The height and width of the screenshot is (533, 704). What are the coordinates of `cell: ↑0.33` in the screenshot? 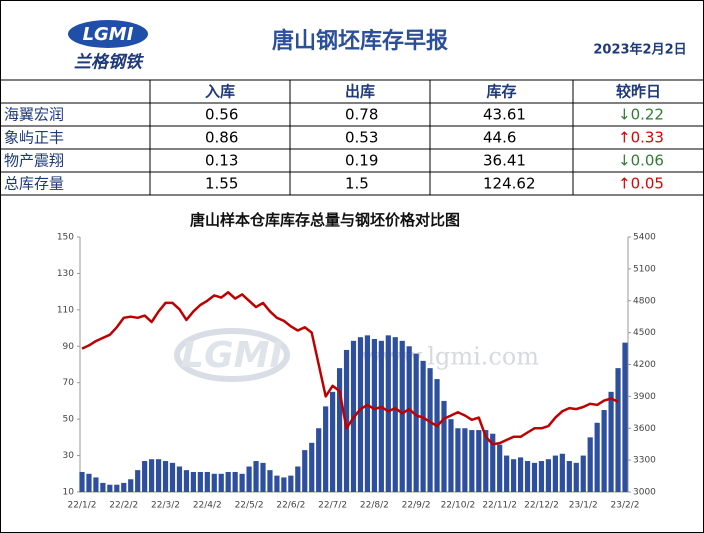 It's located at (641, 138).